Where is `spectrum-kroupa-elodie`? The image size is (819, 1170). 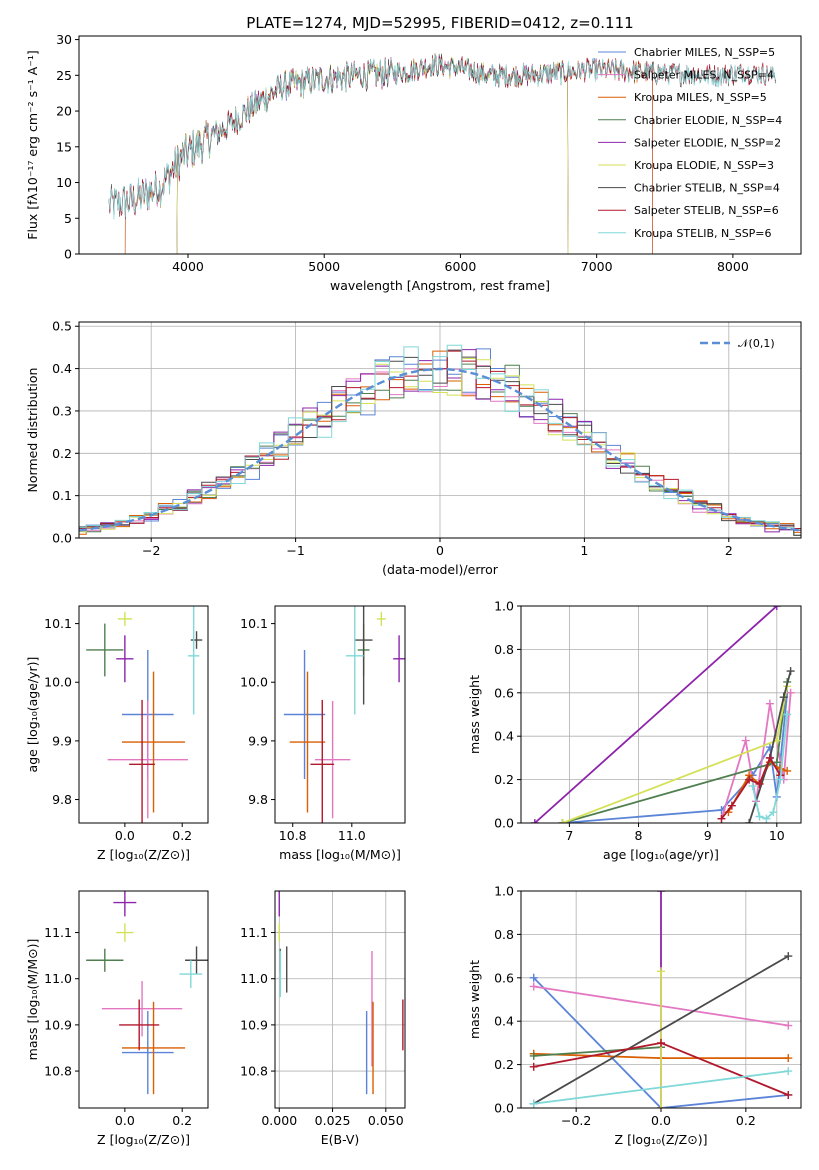 spectrum-kroupa-elodie is located at coordinates (372, 153).